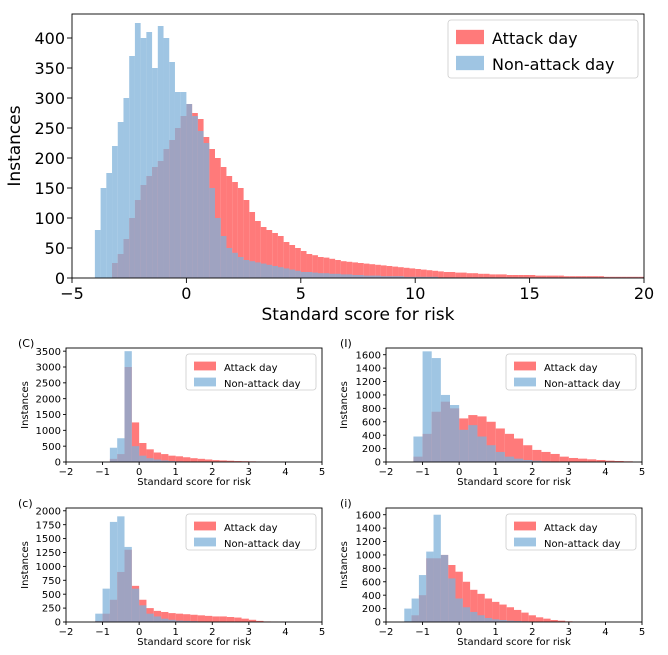  What do you see at coordinates (48, 431) in the screenshot?
I see `y-tick-label: 1000` at bounding box center [48, 431].